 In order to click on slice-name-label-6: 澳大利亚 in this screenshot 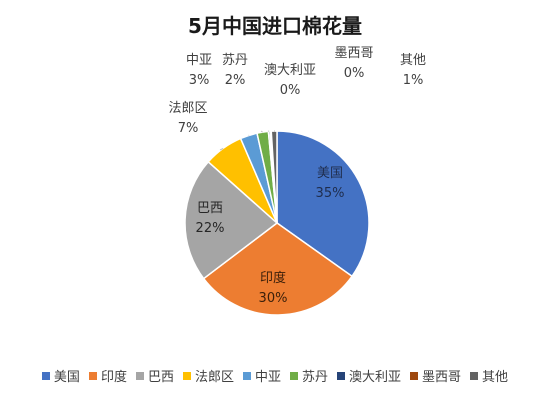, I will do `click(290, 70)`.